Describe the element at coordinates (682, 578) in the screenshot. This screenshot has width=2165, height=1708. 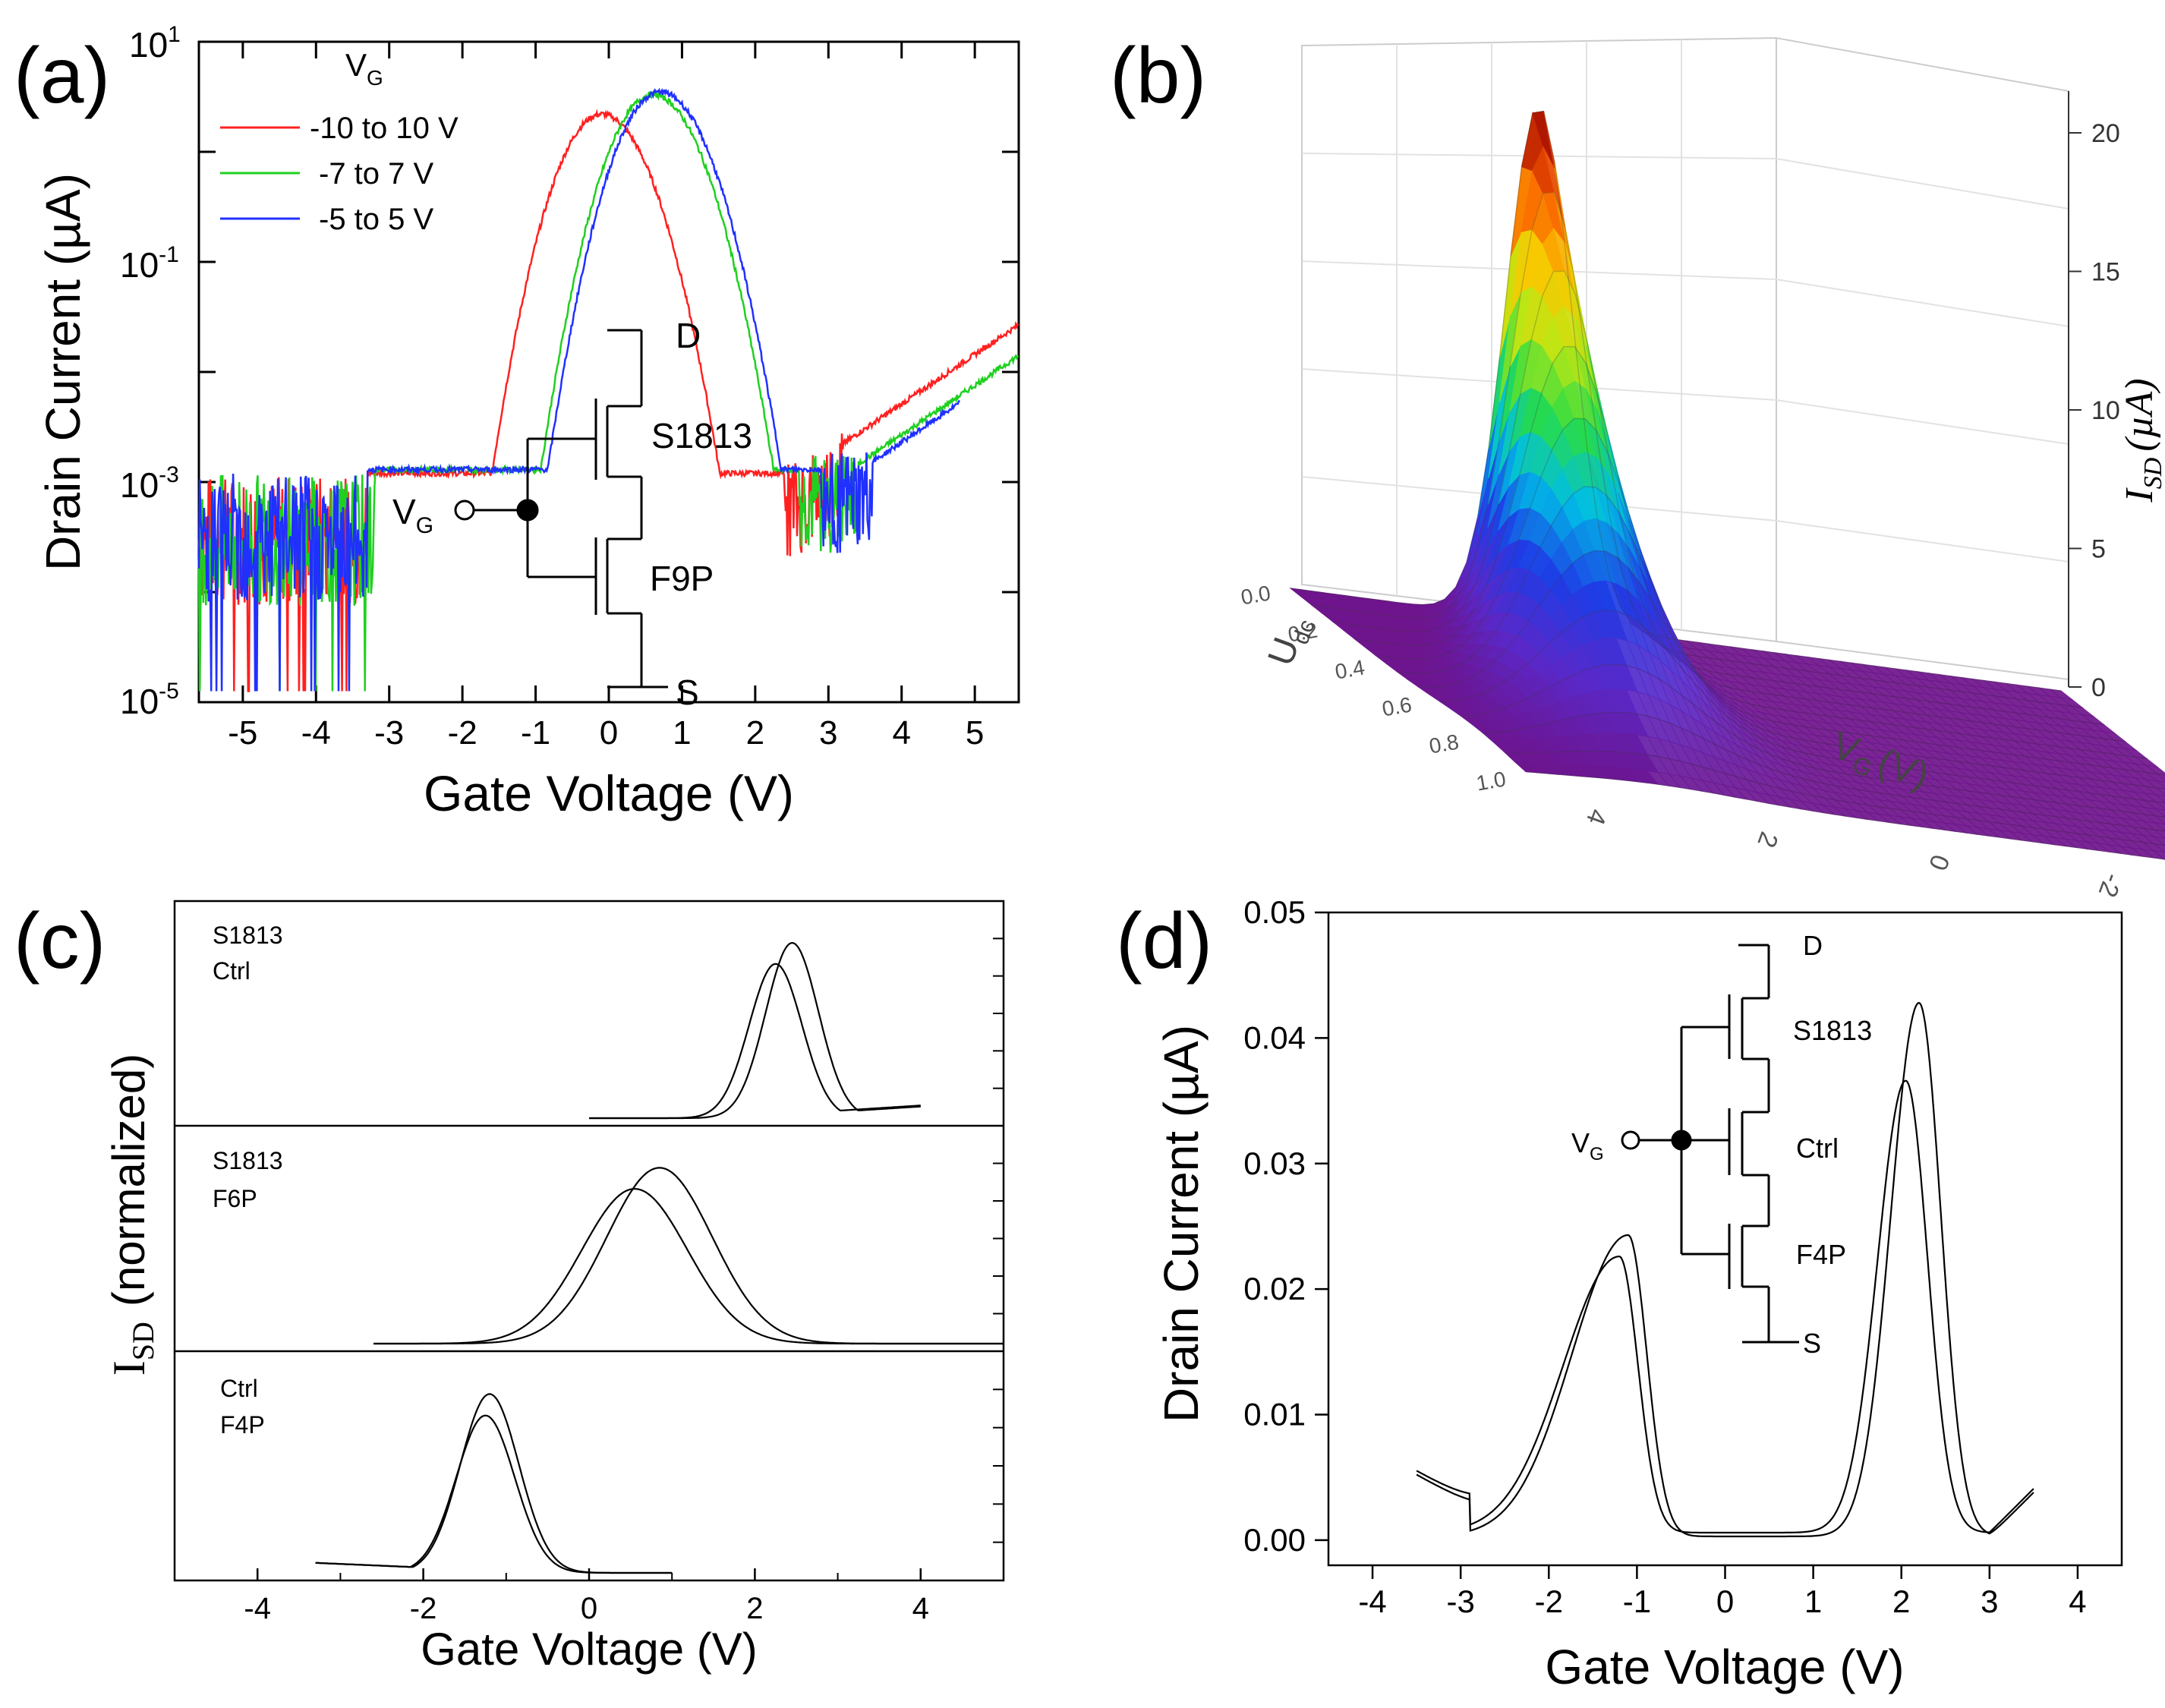
I see `inset-label-lower: F9P` at that location.